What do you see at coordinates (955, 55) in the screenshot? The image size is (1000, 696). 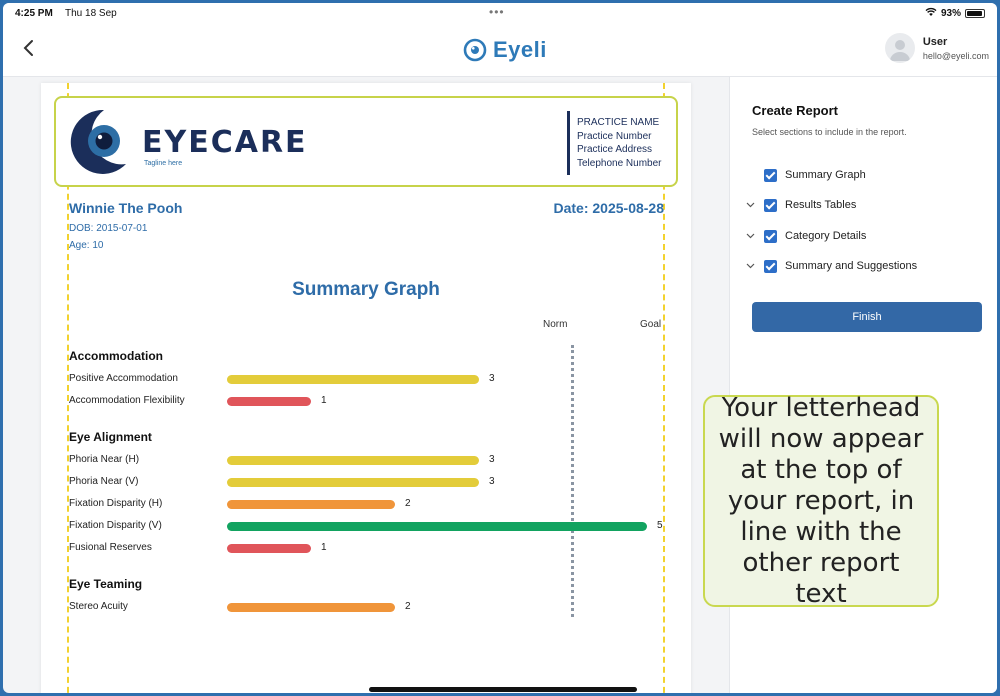 I see `user-email: hello@eyeli.com` at bounding box center [955, 55].